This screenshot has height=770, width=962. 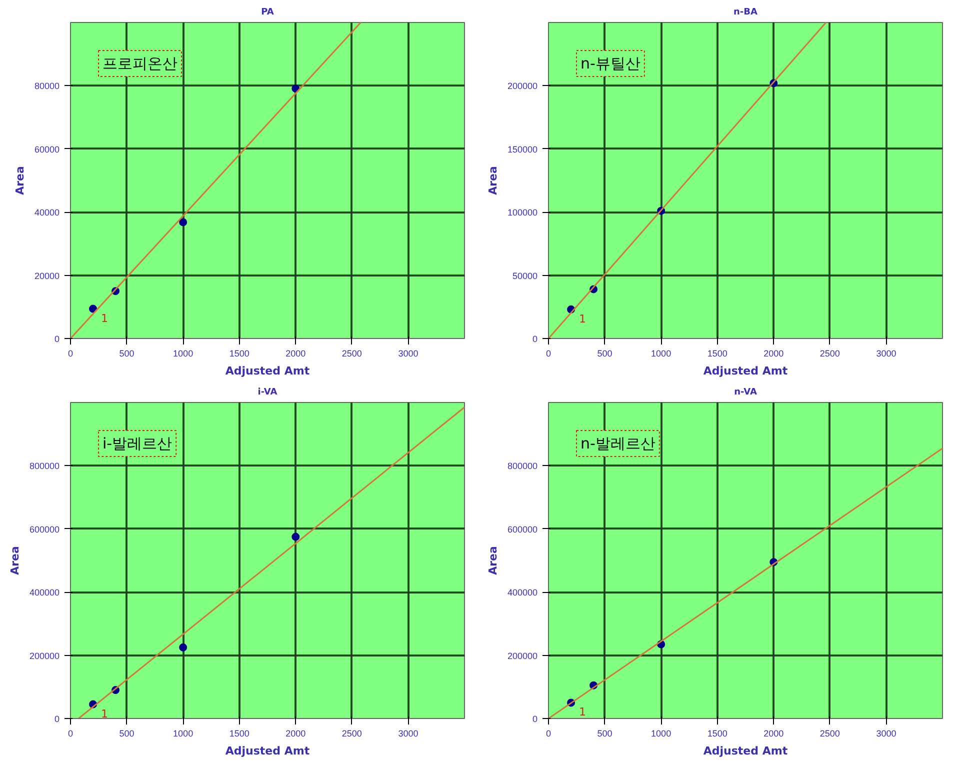 What do you see at coordinates (522, 213) in the screenshot?
I see `y-tick-label: 100000` at bounding box center [522, 213].